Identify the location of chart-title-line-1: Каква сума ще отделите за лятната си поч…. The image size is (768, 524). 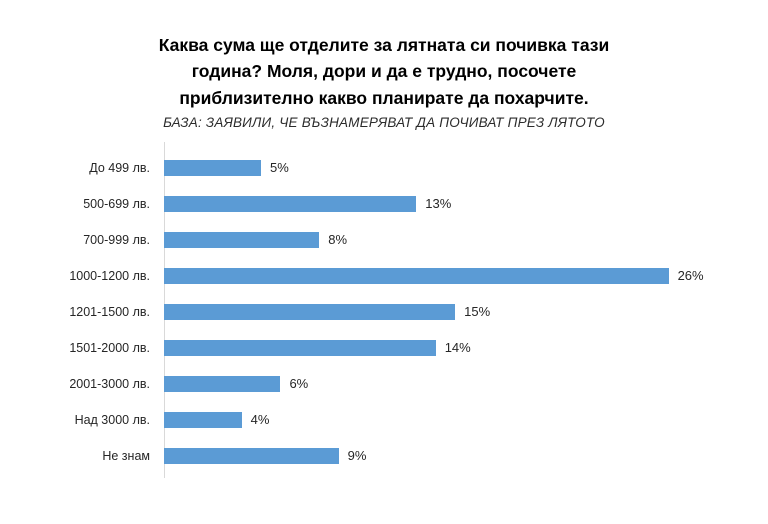
(384, 45).